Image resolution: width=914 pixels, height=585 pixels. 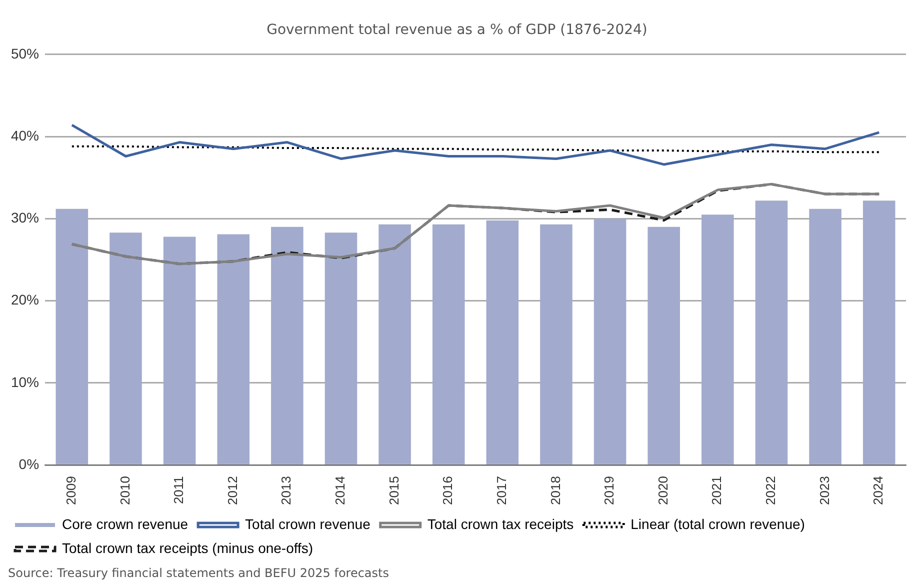 What do you see at coordinates (555, 490) in the screenshot?
I see `x-tick-label: 2018` at bounding box center [555, 490].